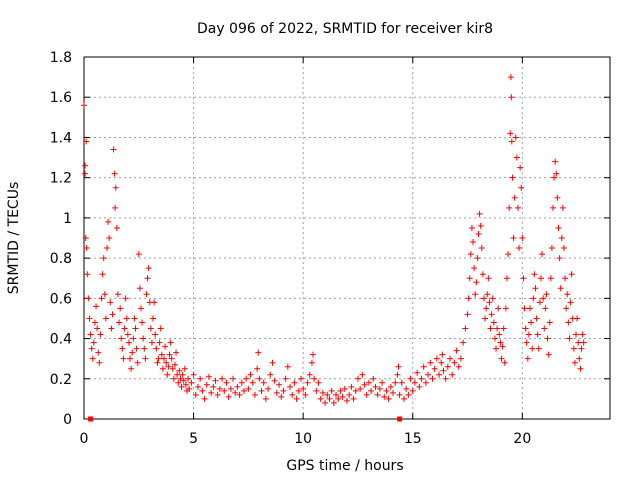 This screenshot has width=640, height=480. I want to click on y-tick-label: 0, so click(67, 420).